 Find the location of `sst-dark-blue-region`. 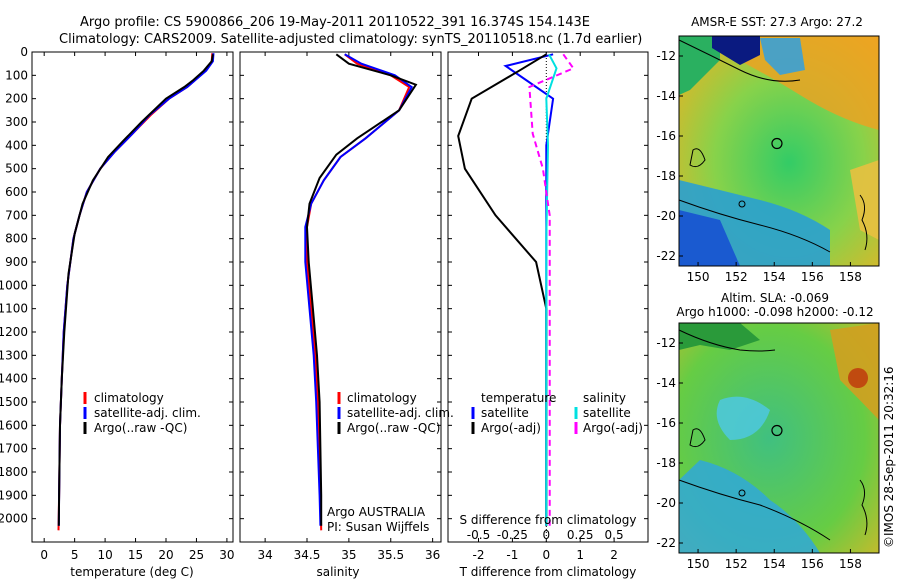

sst-dark-blue-region is located at coordinates (736, 50).